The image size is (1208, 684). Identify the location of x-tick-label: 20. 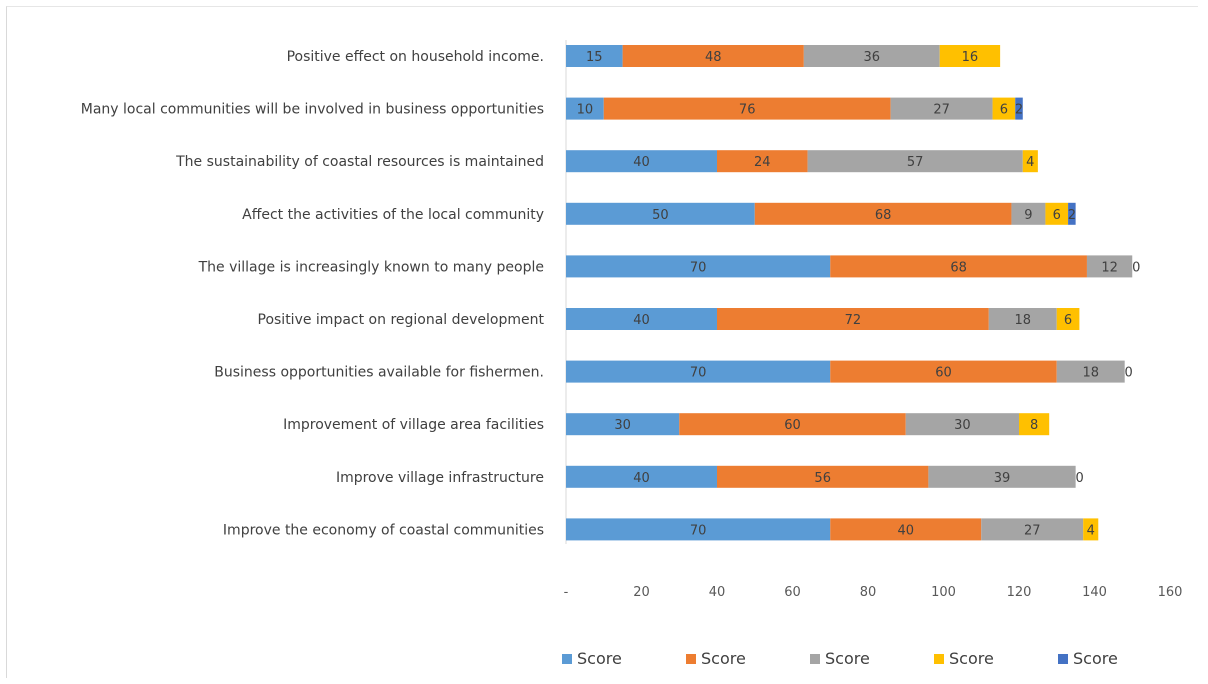
(641, 592).